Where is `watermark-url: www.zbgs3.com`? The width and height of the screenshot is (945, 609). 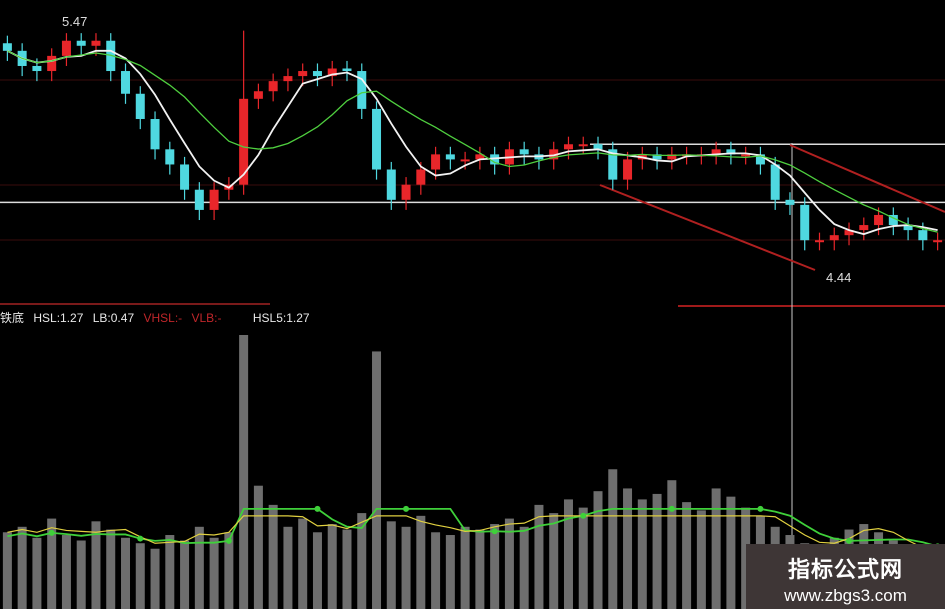 watermark-url: www.zbgs3.com is located at coordinates (845, 595).